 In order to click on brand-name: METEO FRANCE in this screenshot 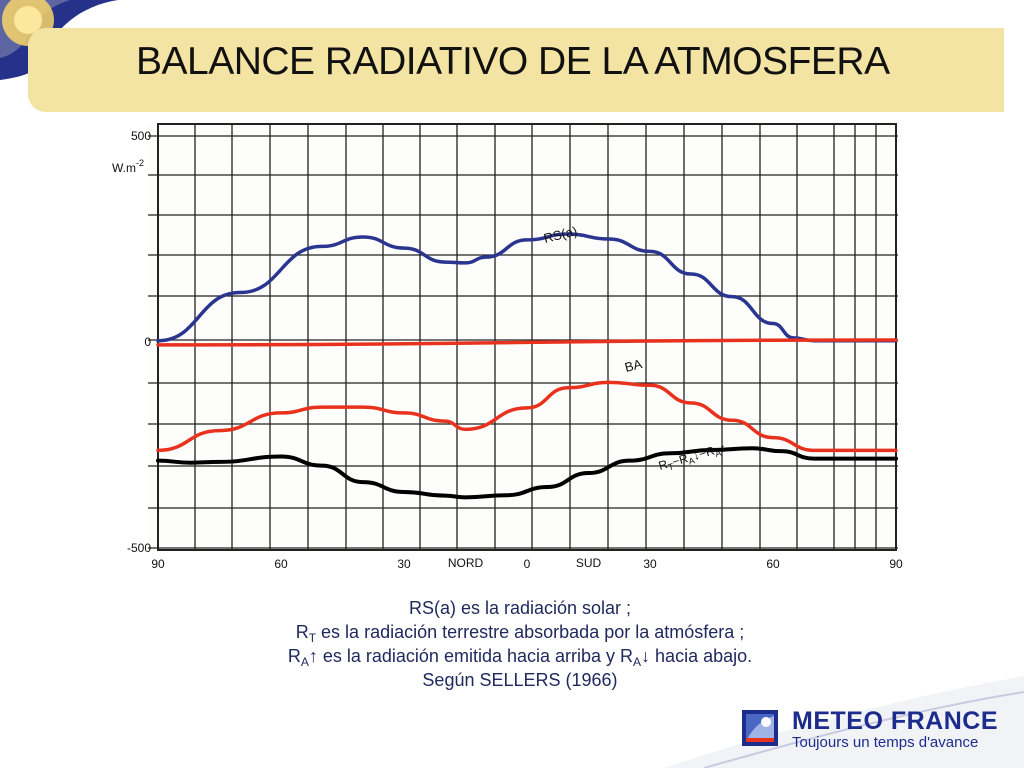, I will do `click(895, 721)`.